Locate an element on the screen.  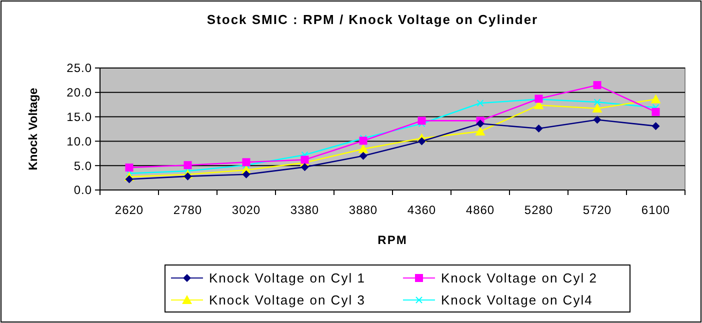
y-axis-title: Knock Voltage is located at coordinates (33, 128).